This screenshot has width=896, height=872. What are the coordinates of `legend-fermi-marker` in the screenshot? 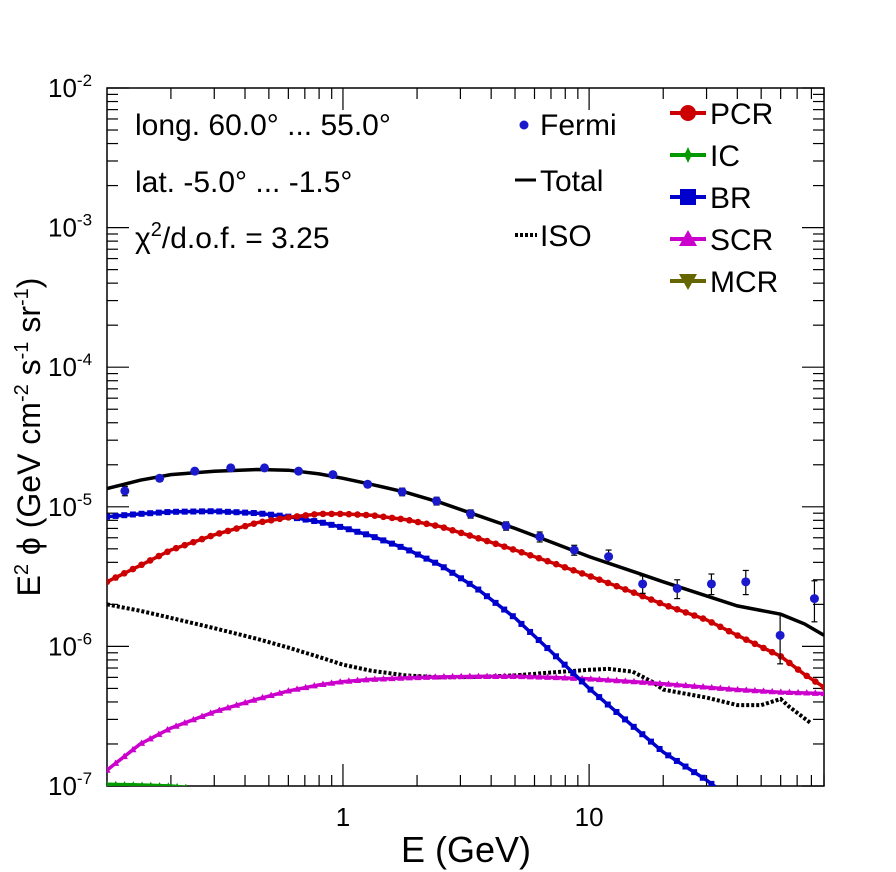 It's located at (524, 125).